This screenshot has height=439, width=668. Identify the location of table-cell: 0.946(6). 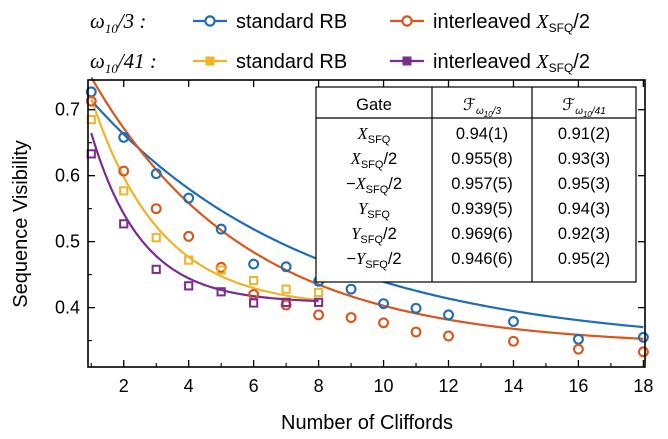
(481, 259).